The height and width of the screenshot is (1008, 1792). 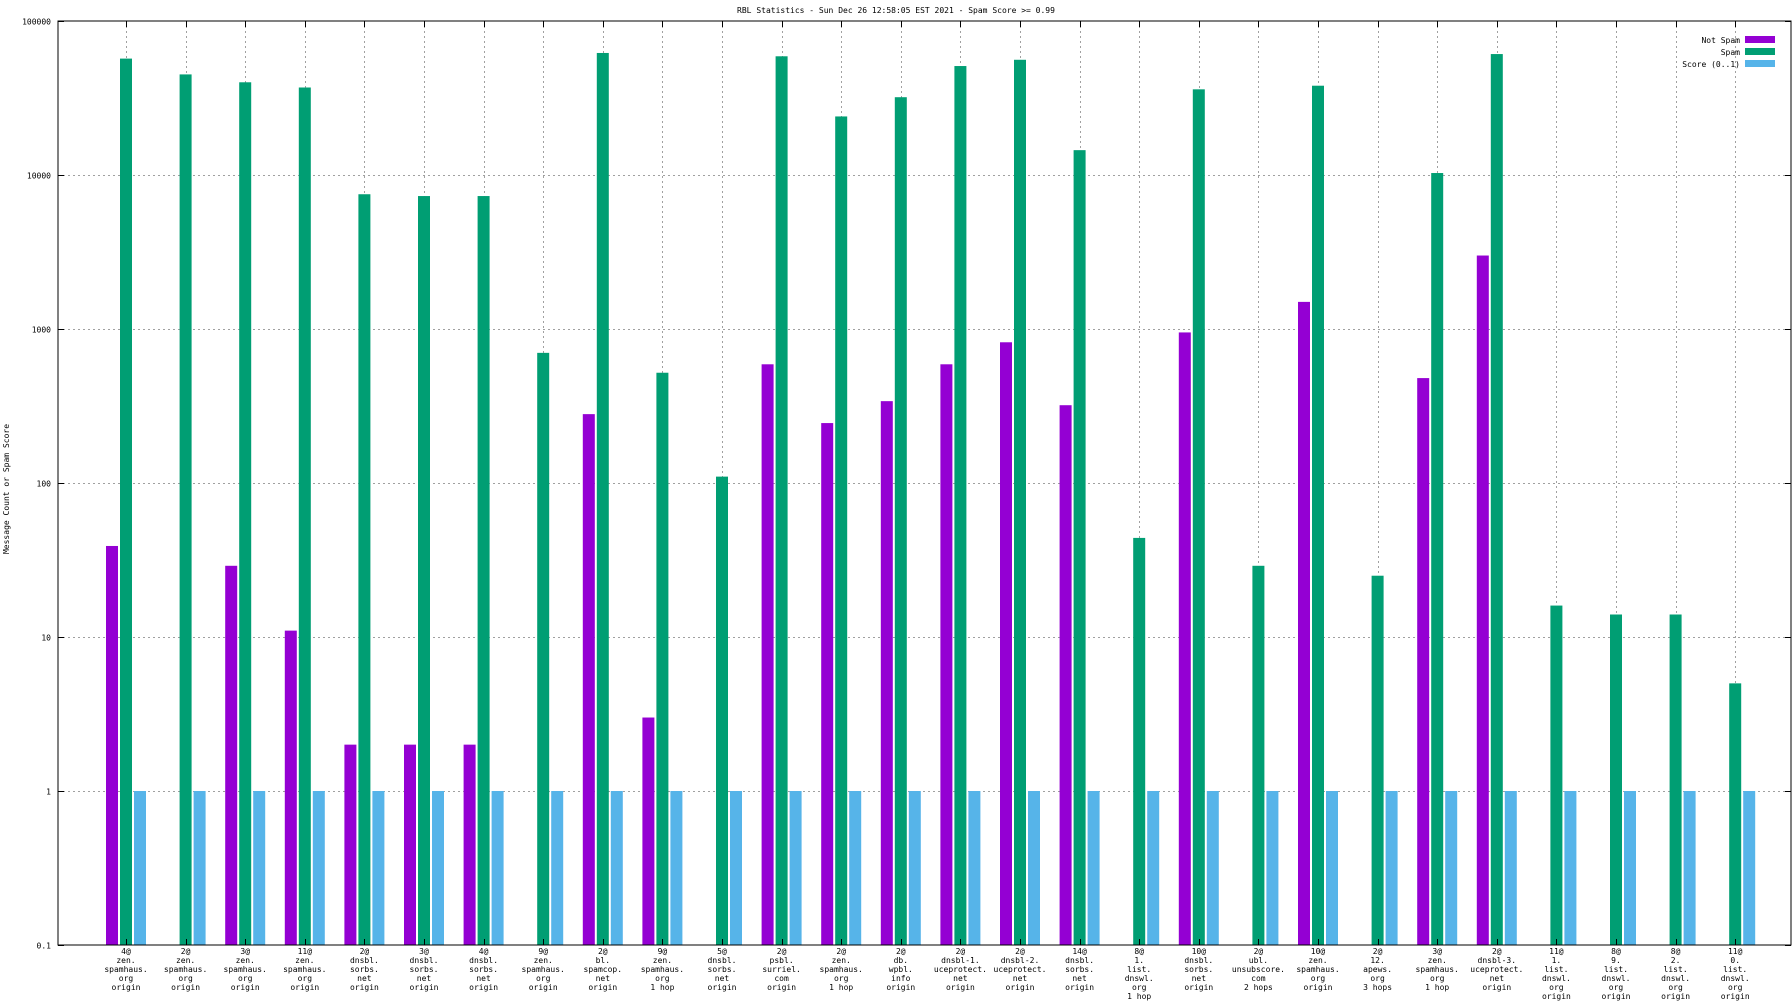 I want to click on x-tick-label: 4@ zen. spamhaus. org origin, so click(x=125, y=969).